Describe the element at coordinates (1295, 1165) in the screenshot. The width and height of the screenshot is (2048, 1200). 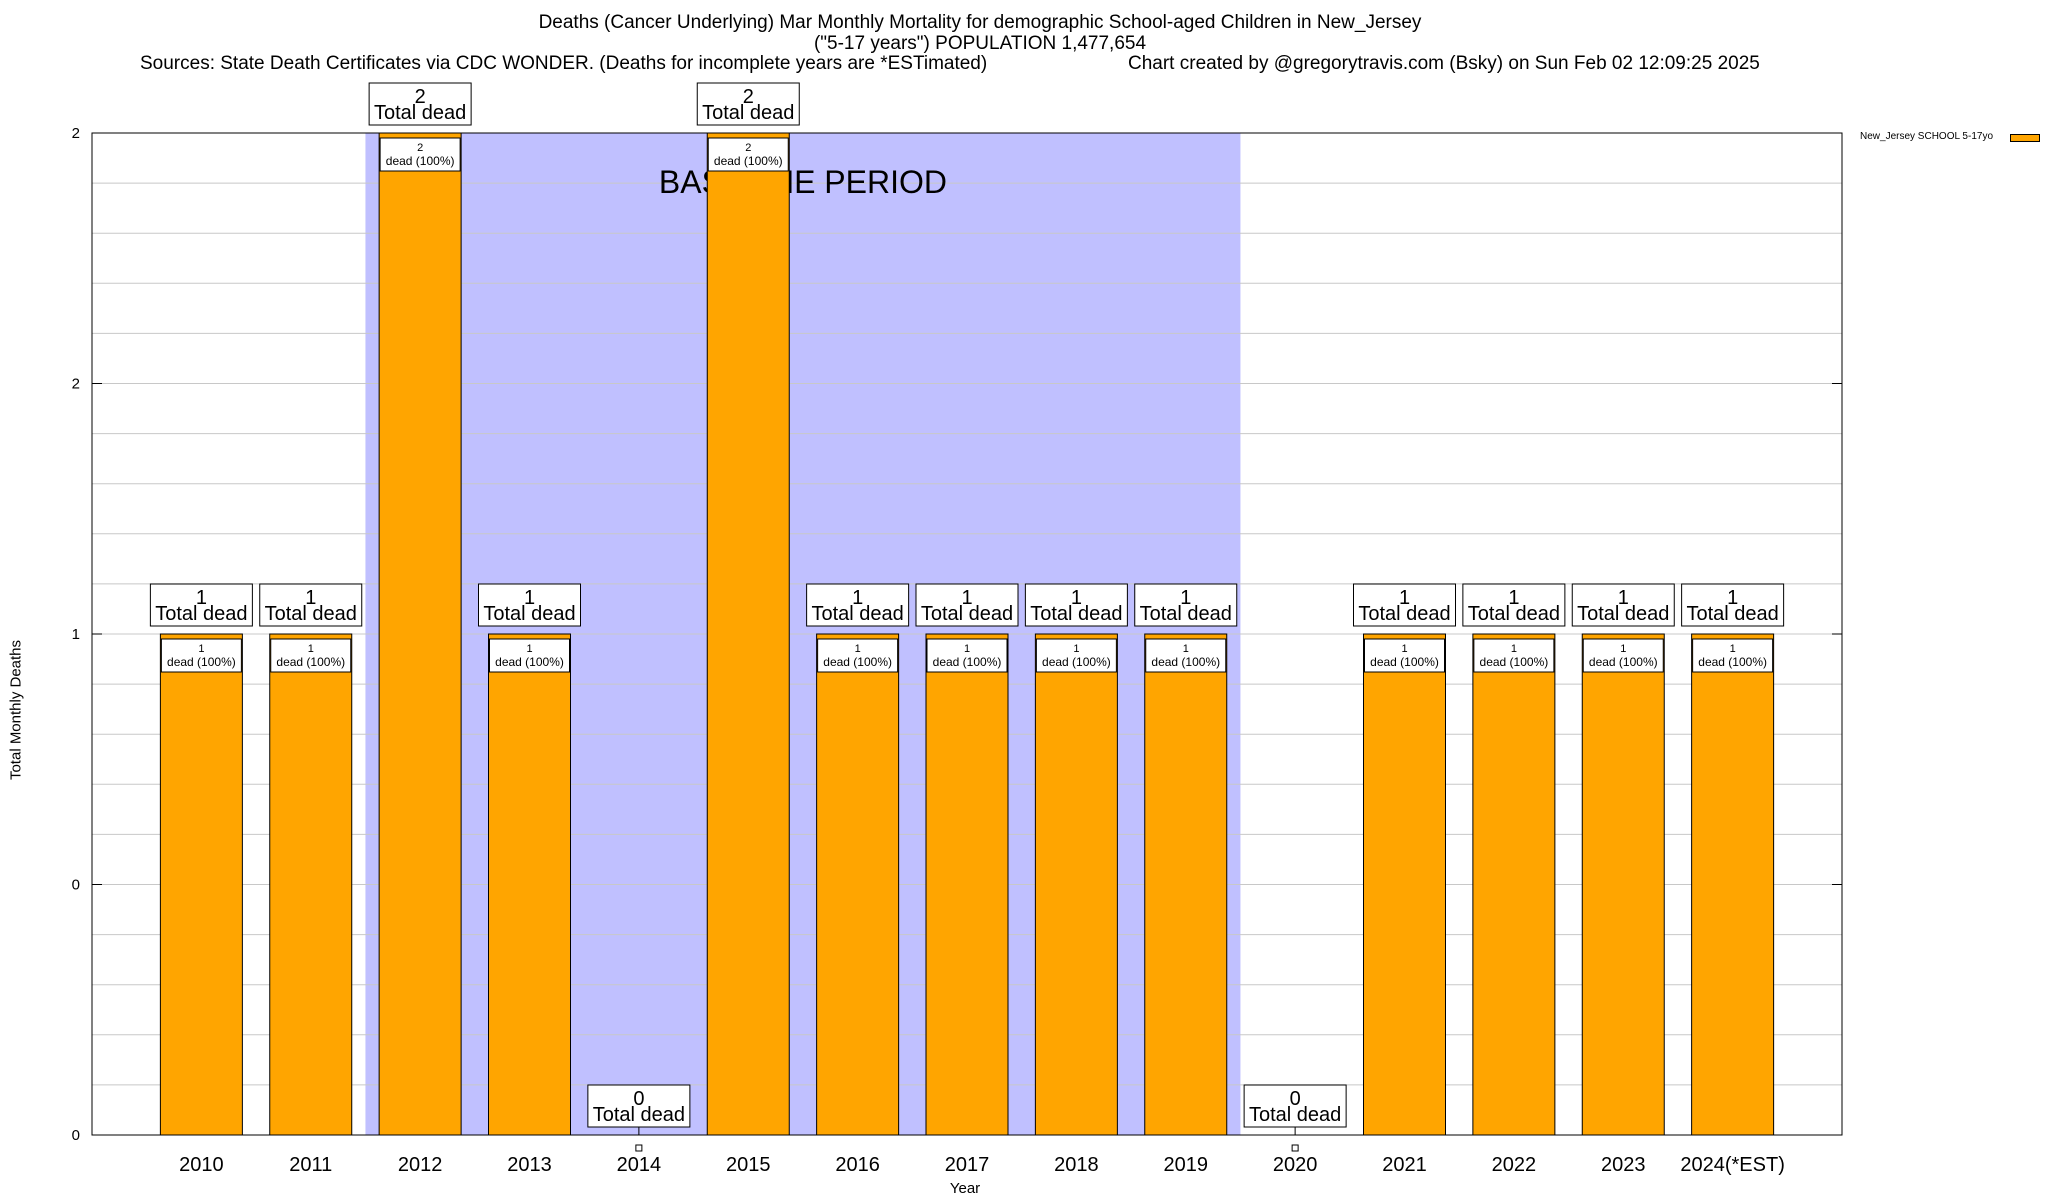
I see `x-tick-label: 2020` at that location.